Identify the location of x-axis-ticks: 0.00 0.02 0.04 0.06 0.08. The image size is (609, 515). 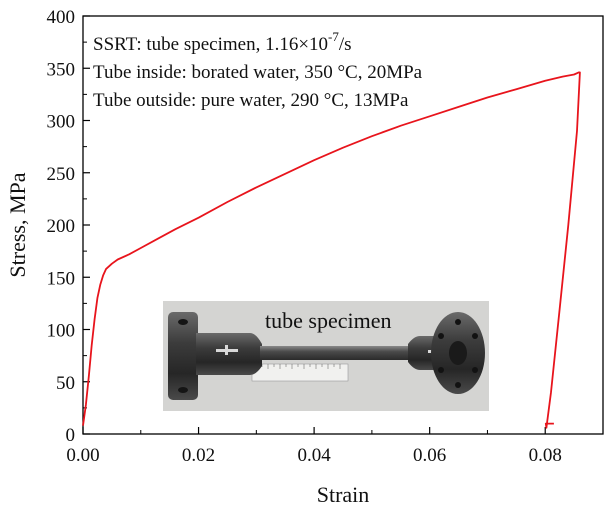
(314, 446).